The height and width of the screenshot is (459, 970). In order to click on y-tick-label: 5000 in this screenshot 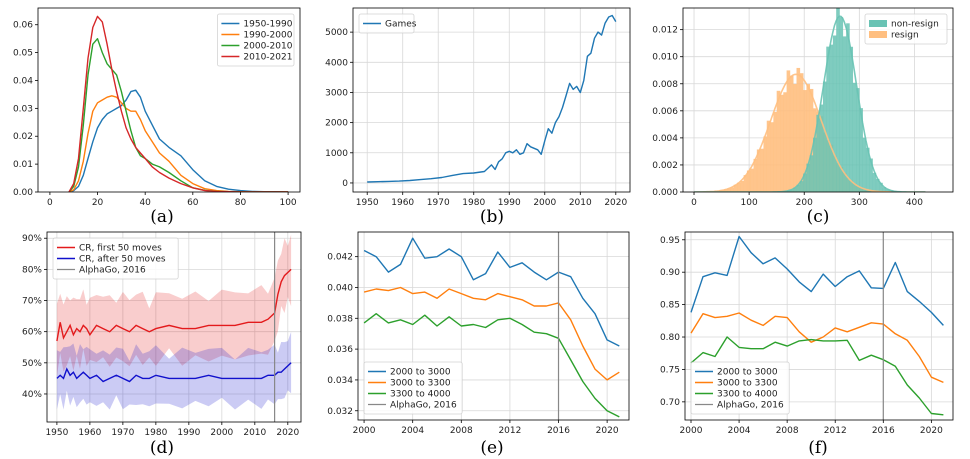, I will do `click(336, 33)`.